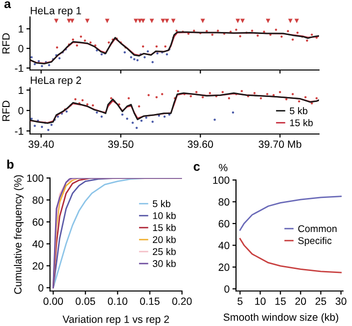 The height and width of the screenshot is (326, 352). I want to click on x-tick-label: 0.20, so click(182, 301).